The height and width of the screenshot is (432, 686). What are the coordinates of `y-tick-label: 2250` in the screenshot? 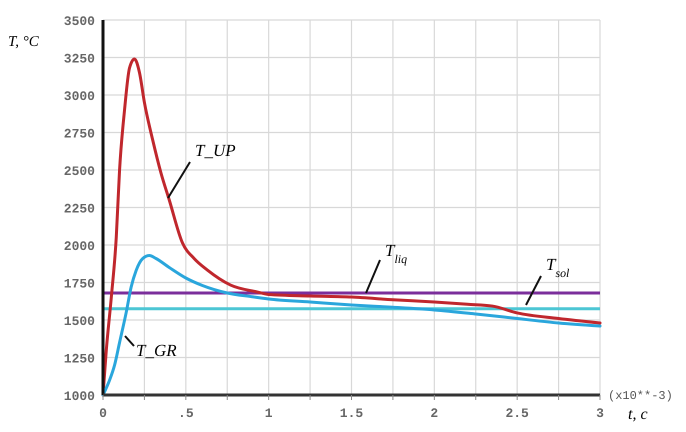 It's located at (80, 209).